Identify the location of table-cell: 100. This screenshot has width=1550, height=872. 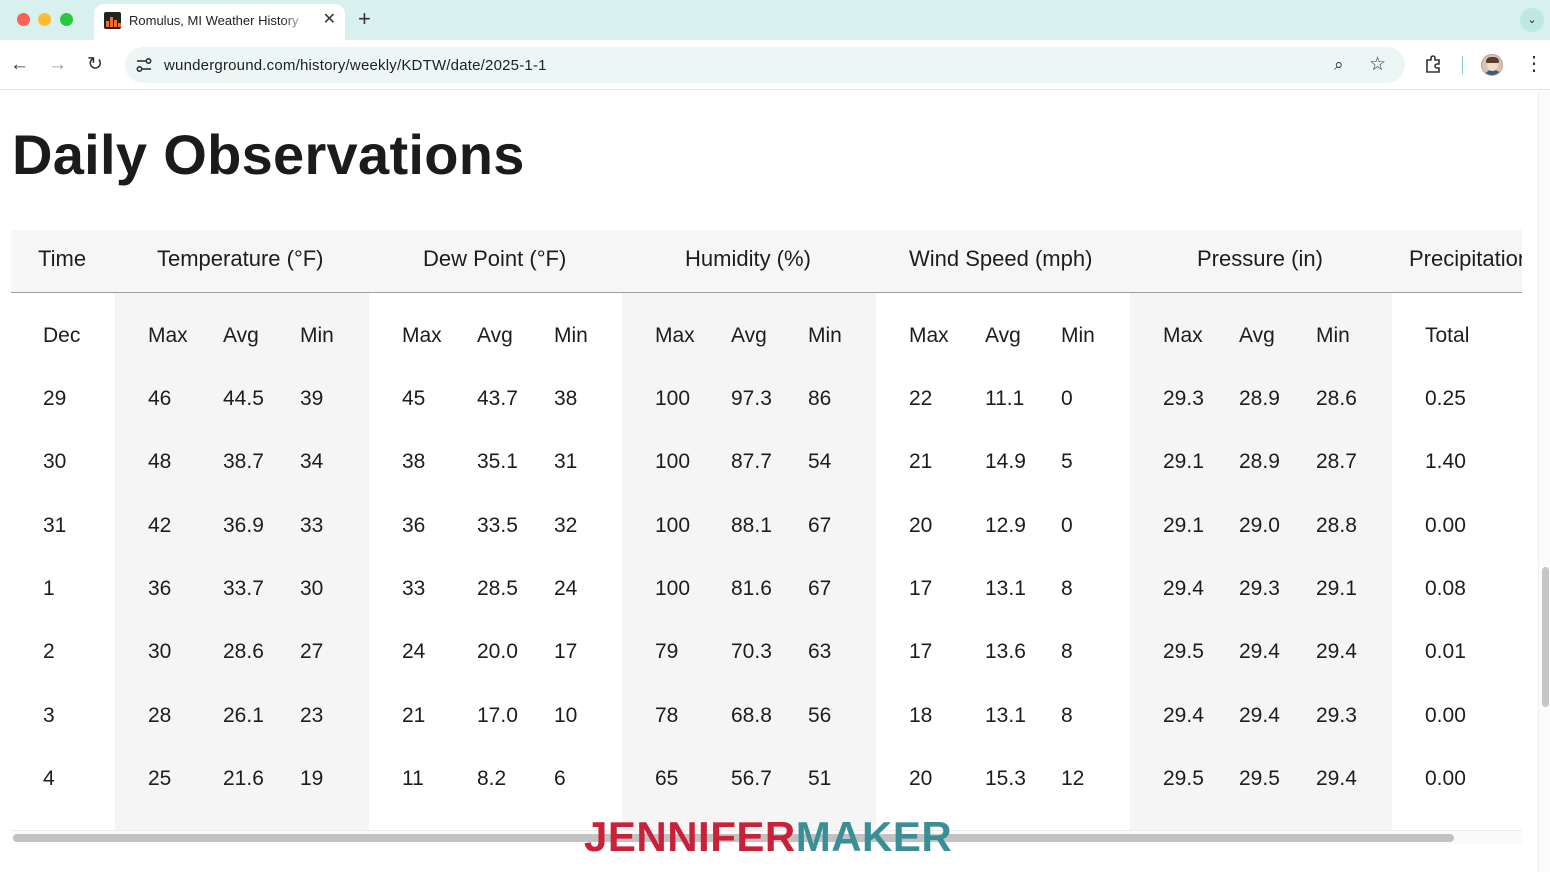
(673, 525).